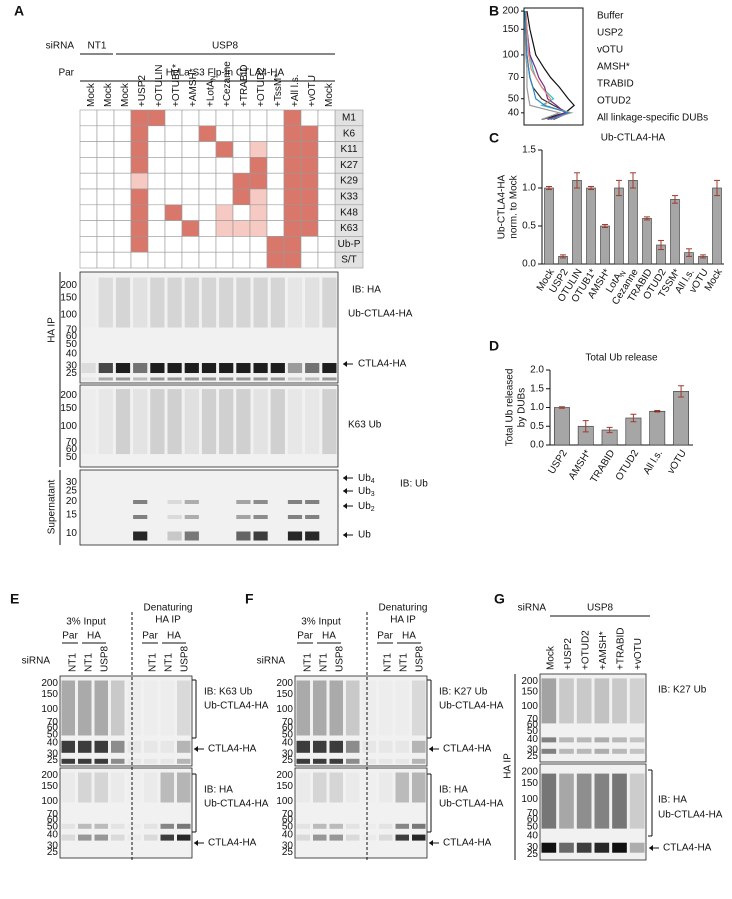 This screenshot has width=732, height=899. Describe the element at coordinates (214, 78) in the screenshot. I see `label-sub: N` at that location.